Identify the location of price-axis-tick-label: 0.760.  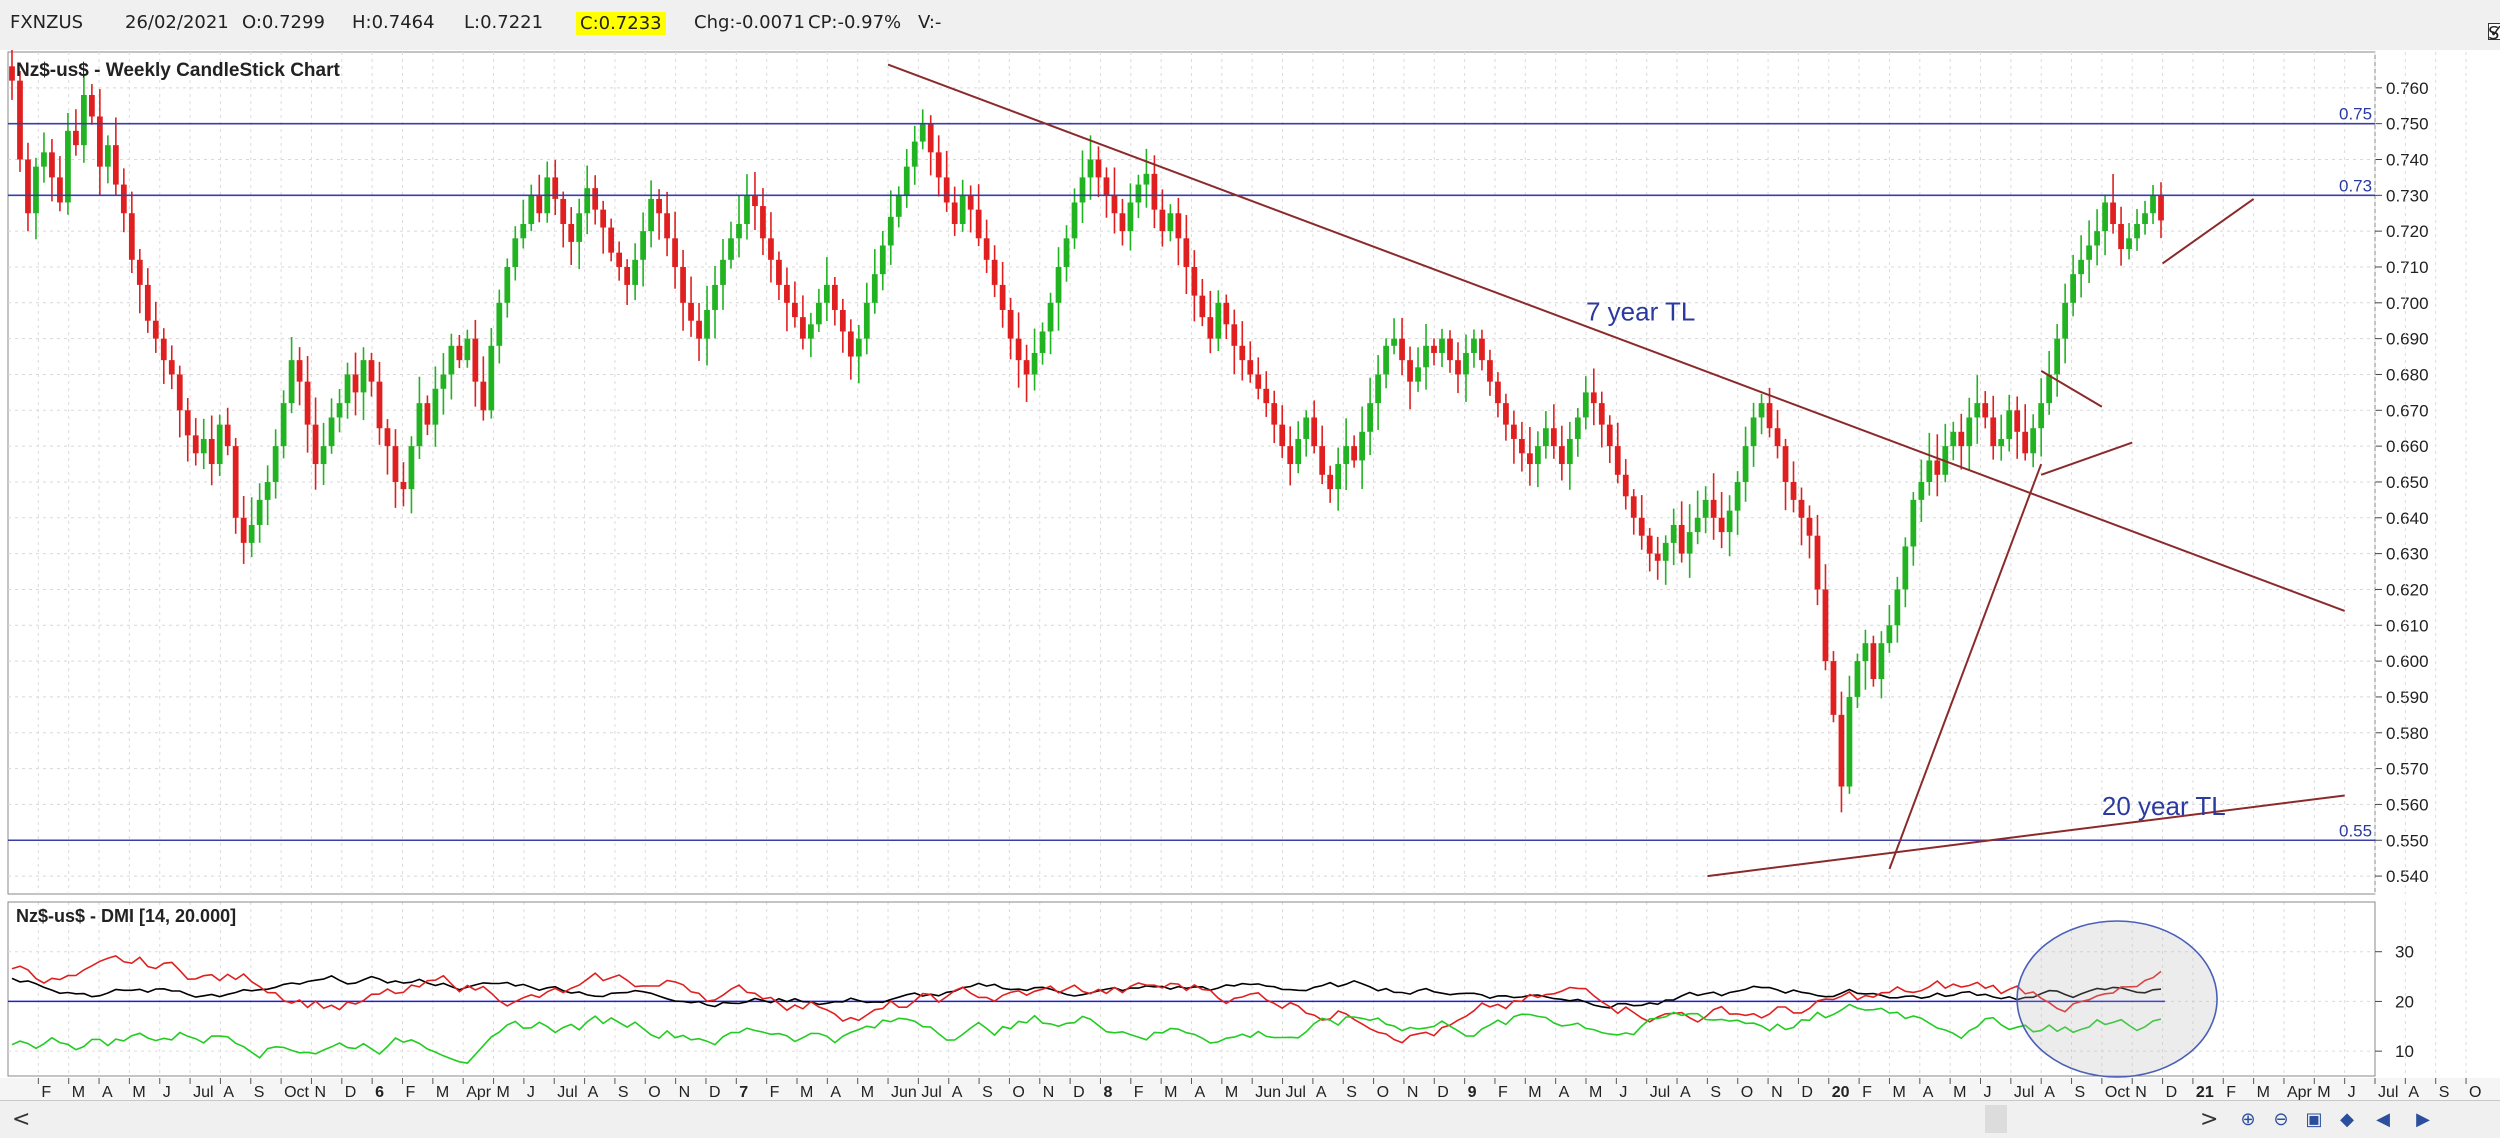
(2407, 88).